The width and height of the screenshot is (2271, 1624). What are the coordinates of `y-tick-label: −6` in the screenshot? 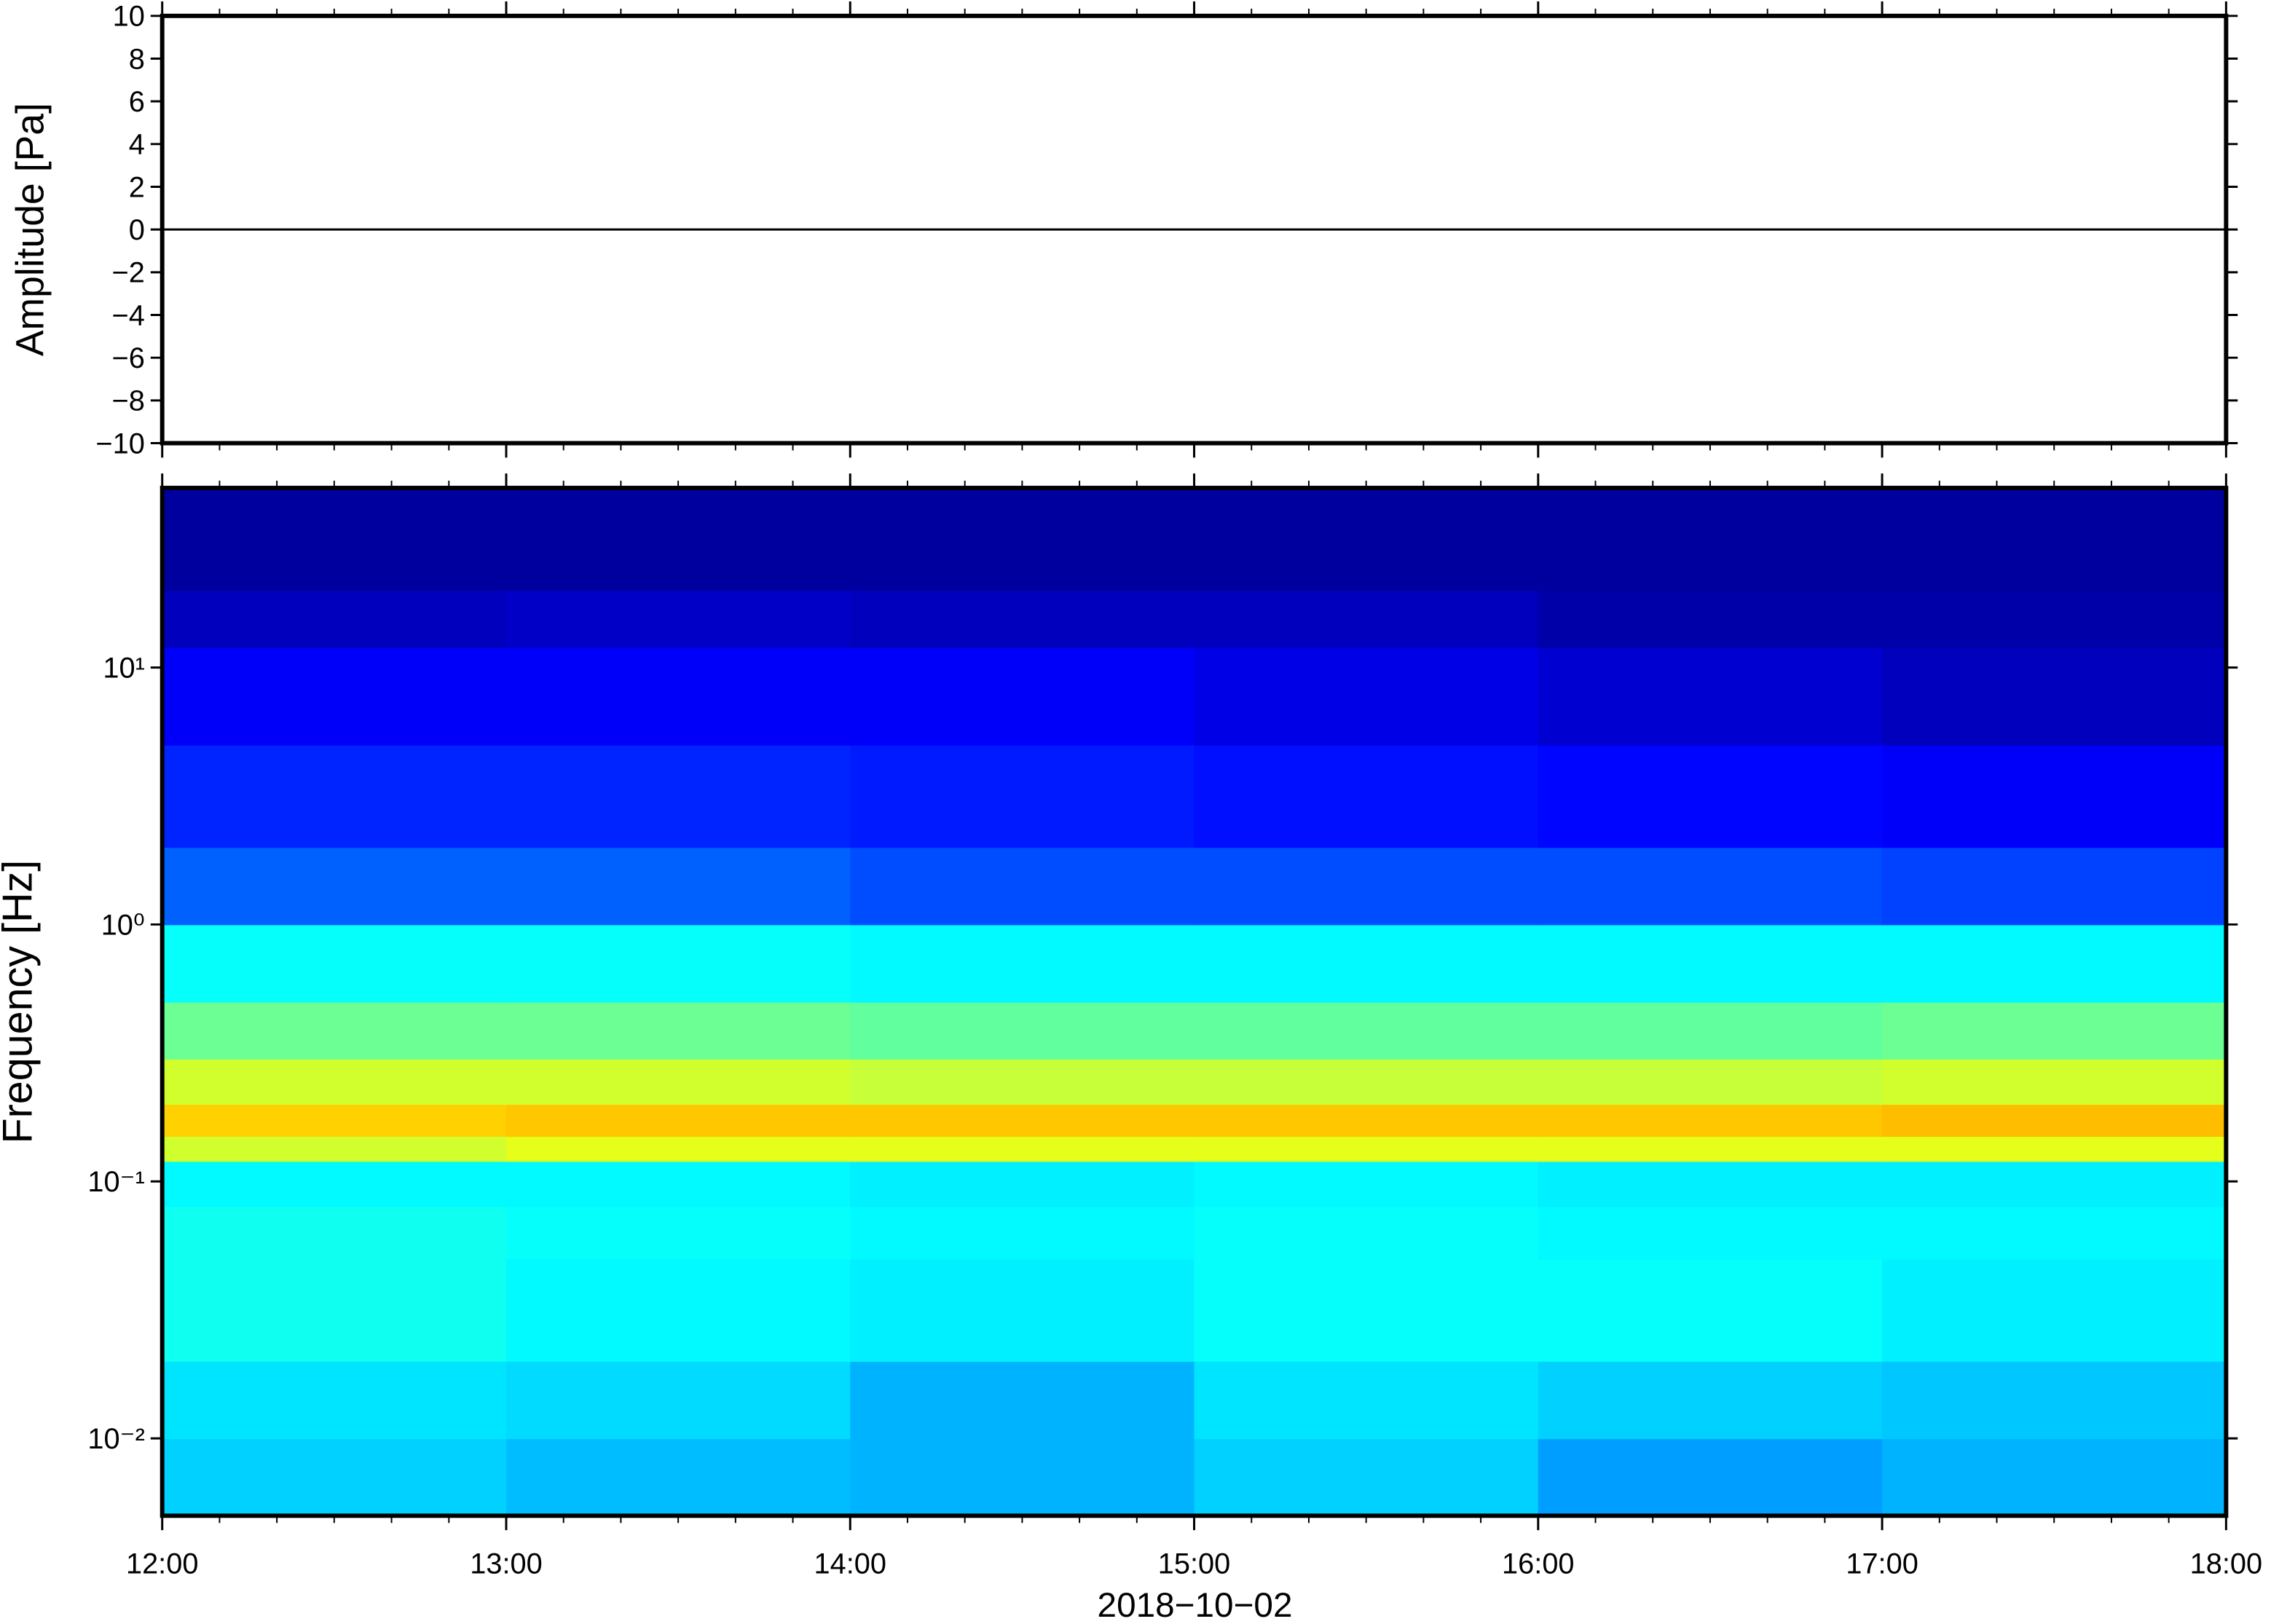 It's located at (128, 358).